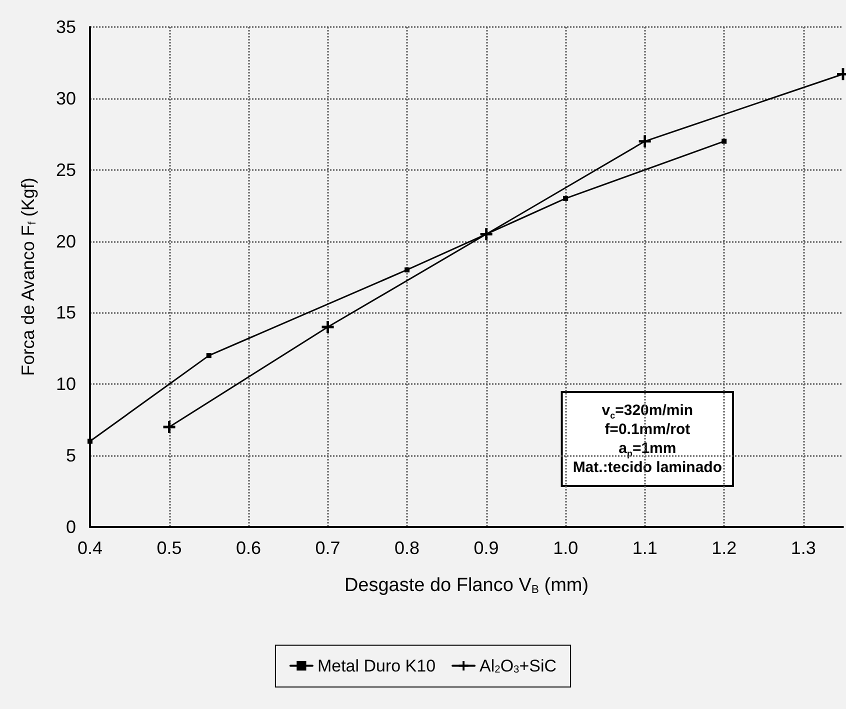 This screenshot has height=709, width=846. Describe the element at coordinates (28, 277) in the screenshot. I see `y-axis-title: Forca de Avanco Ff (Kgf)` at that location.